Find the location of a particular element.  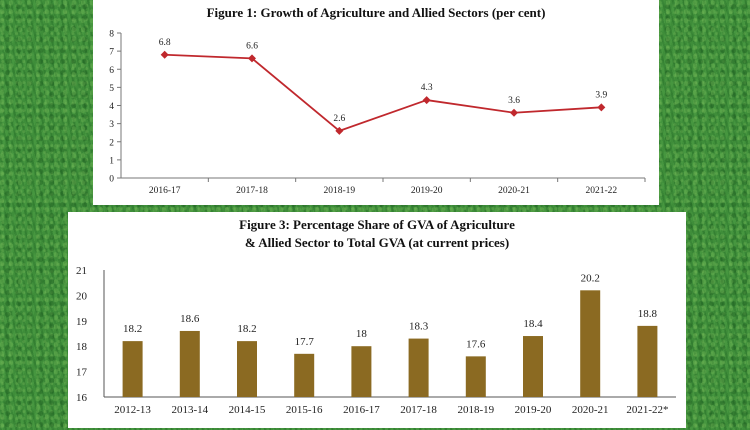

y-tick-label: 17 is located at coordinates (82, 373).